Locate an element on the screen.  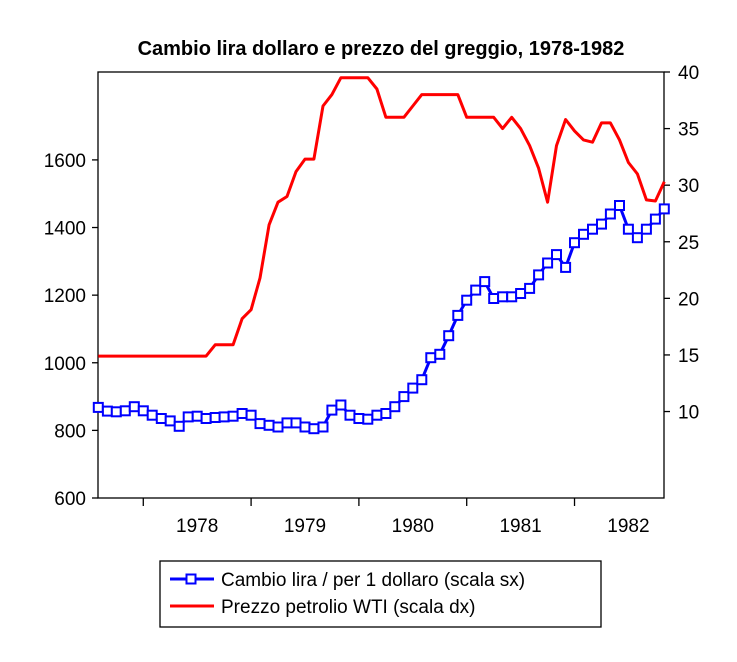
x-tick-label: 1980 is located at coordinates (413, 526).